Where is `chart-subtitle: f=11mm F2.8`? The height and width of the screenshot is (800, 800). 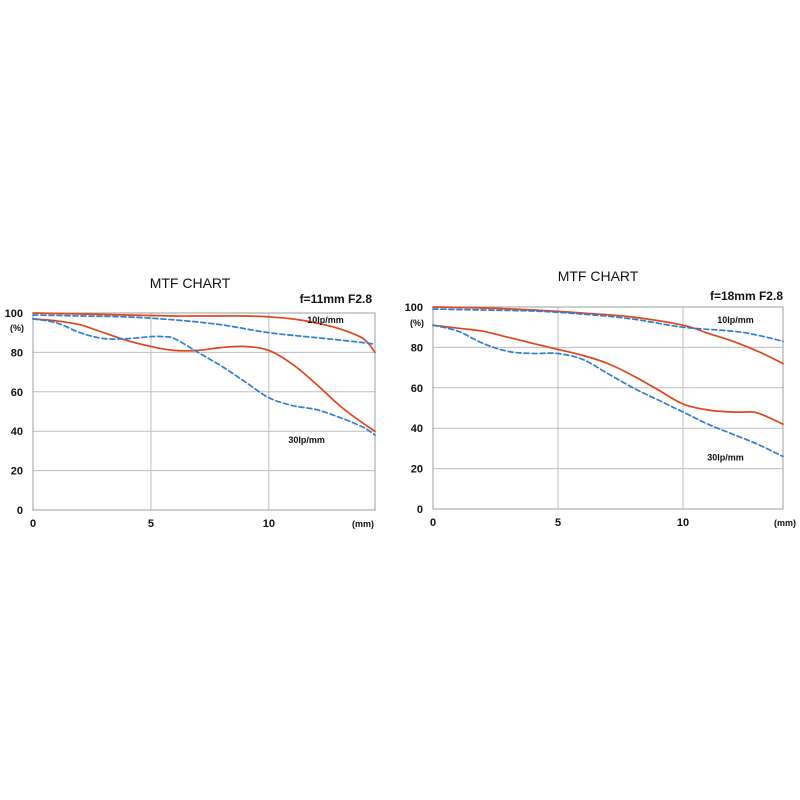
chart-subtitle: f=11mm F2.8 is located at coordinates (336, 299).